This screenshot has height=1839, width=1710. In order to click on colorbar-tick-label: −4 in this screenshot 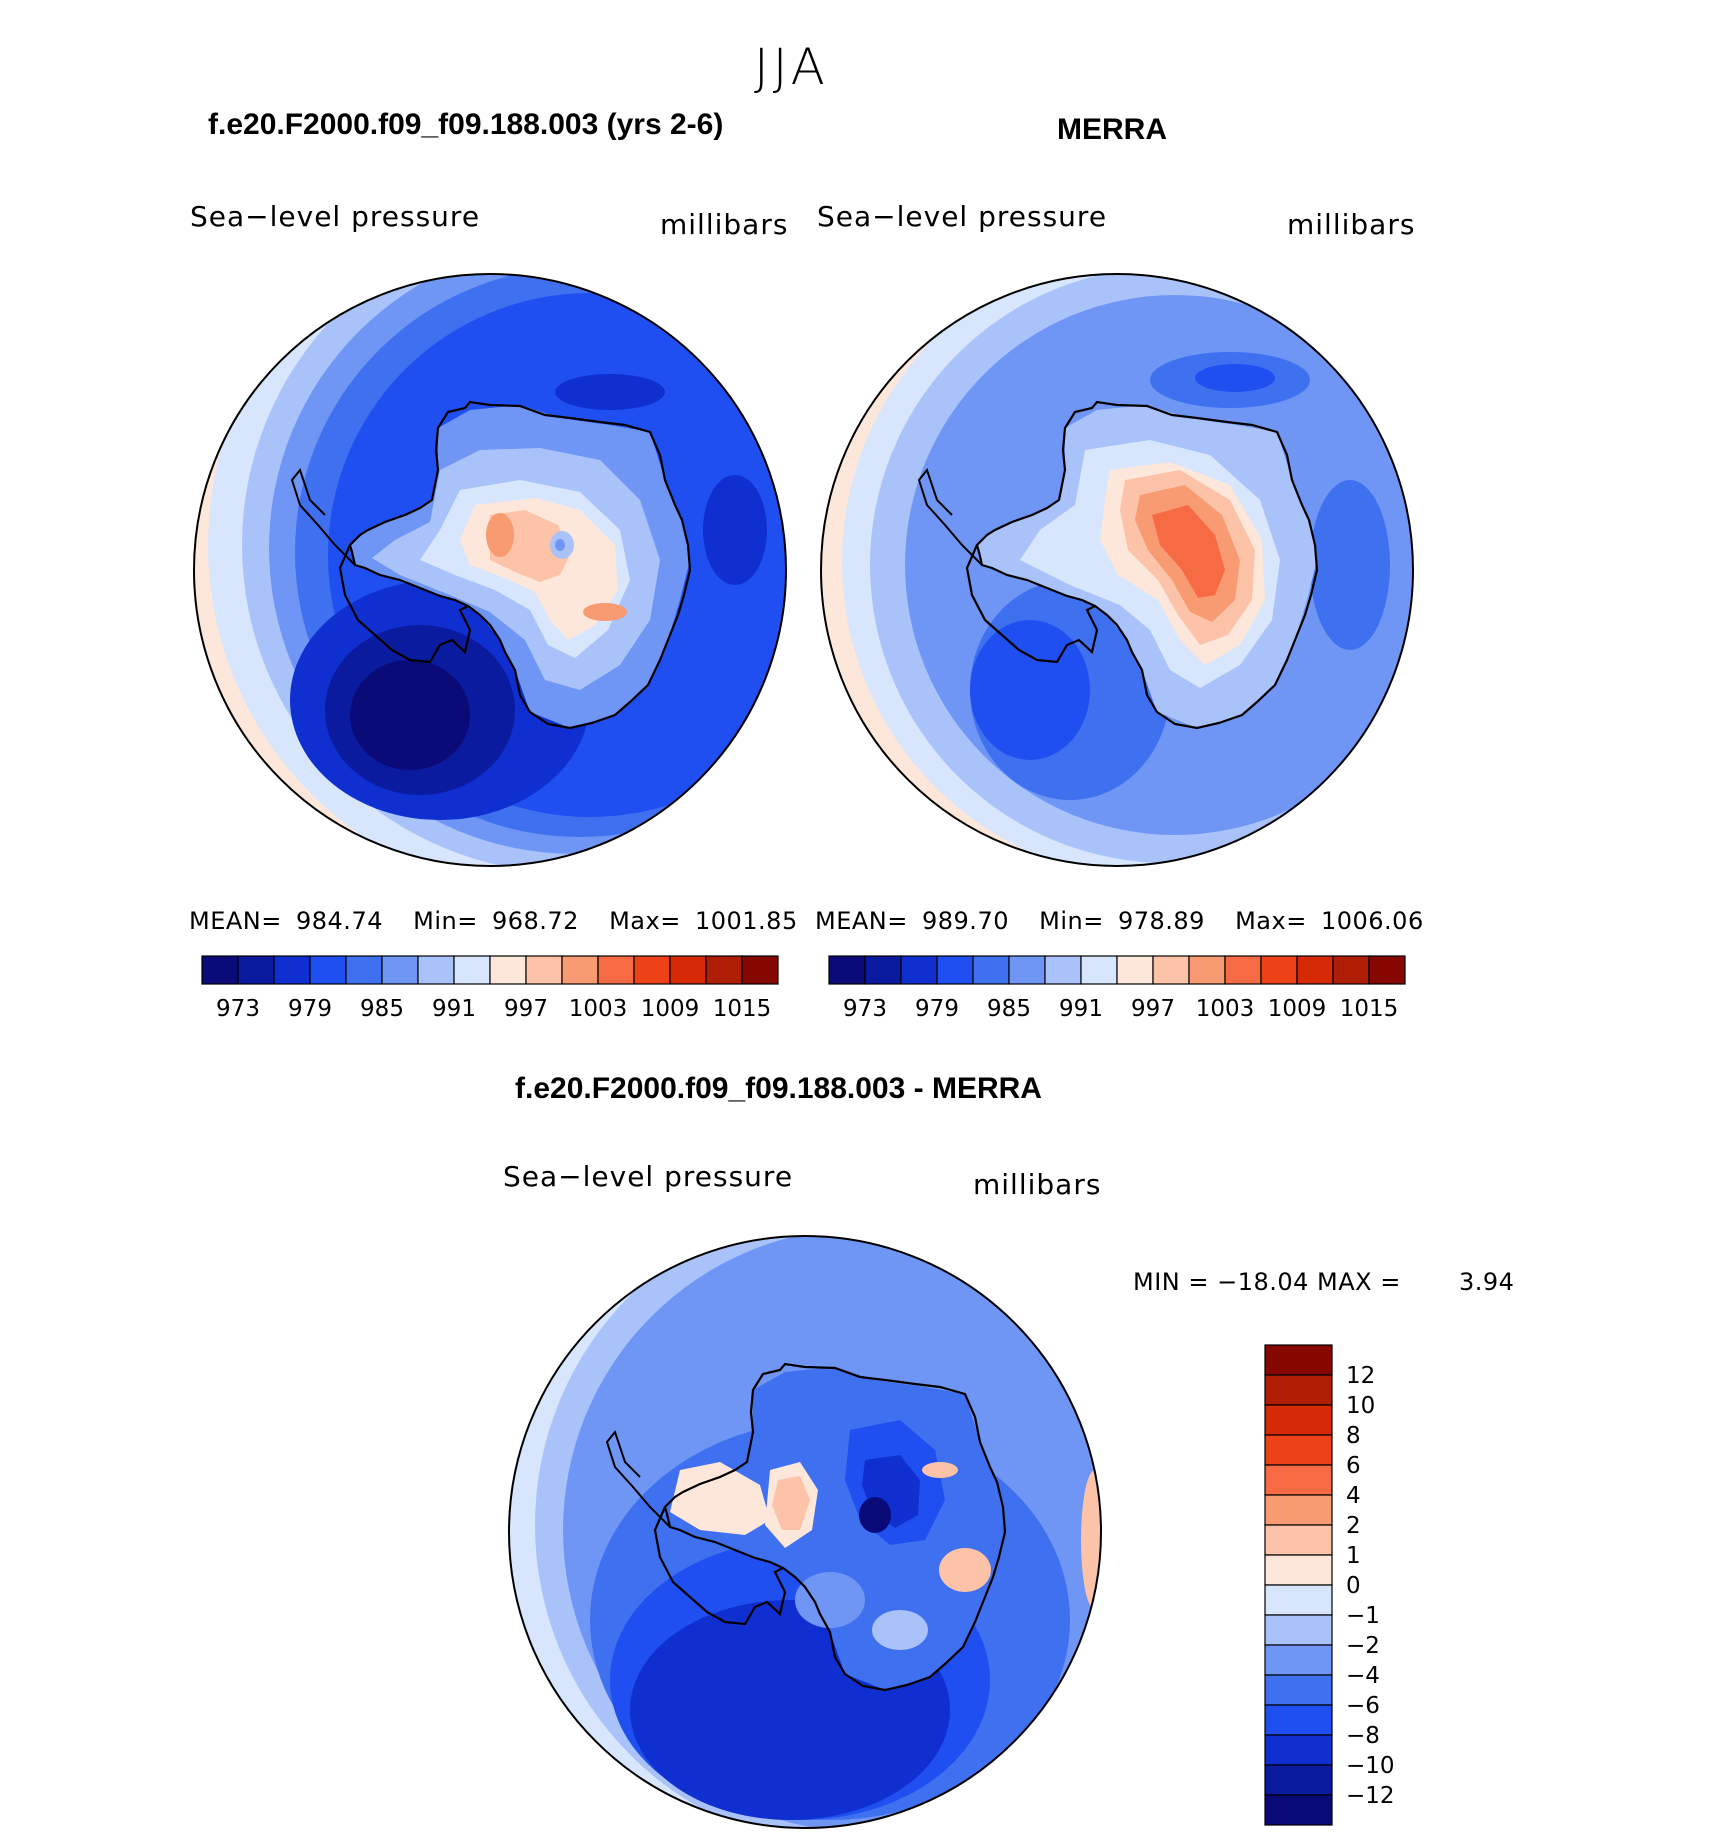, I will do `click(1363, 1676)`.